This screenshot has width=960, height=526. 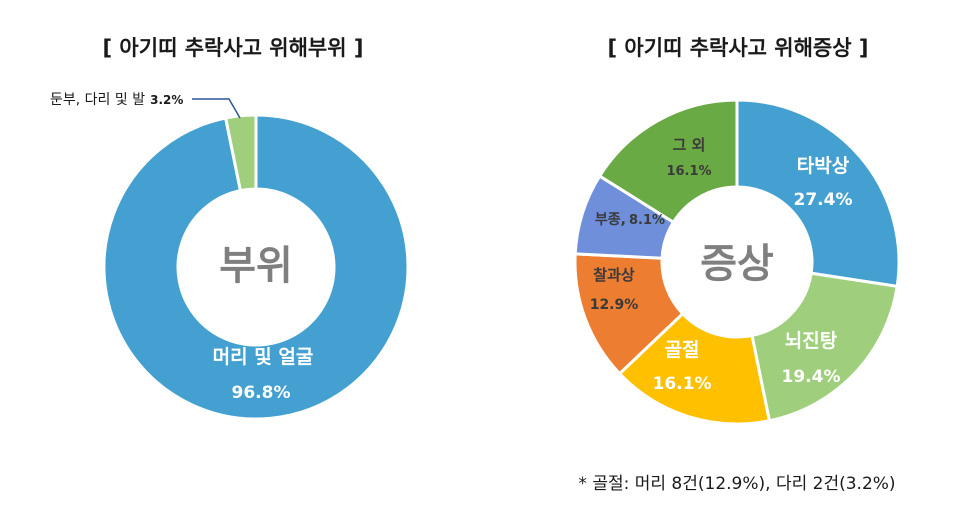 I want to click on right-slice-value-other: 16.1%, so click(x=688, y=171).